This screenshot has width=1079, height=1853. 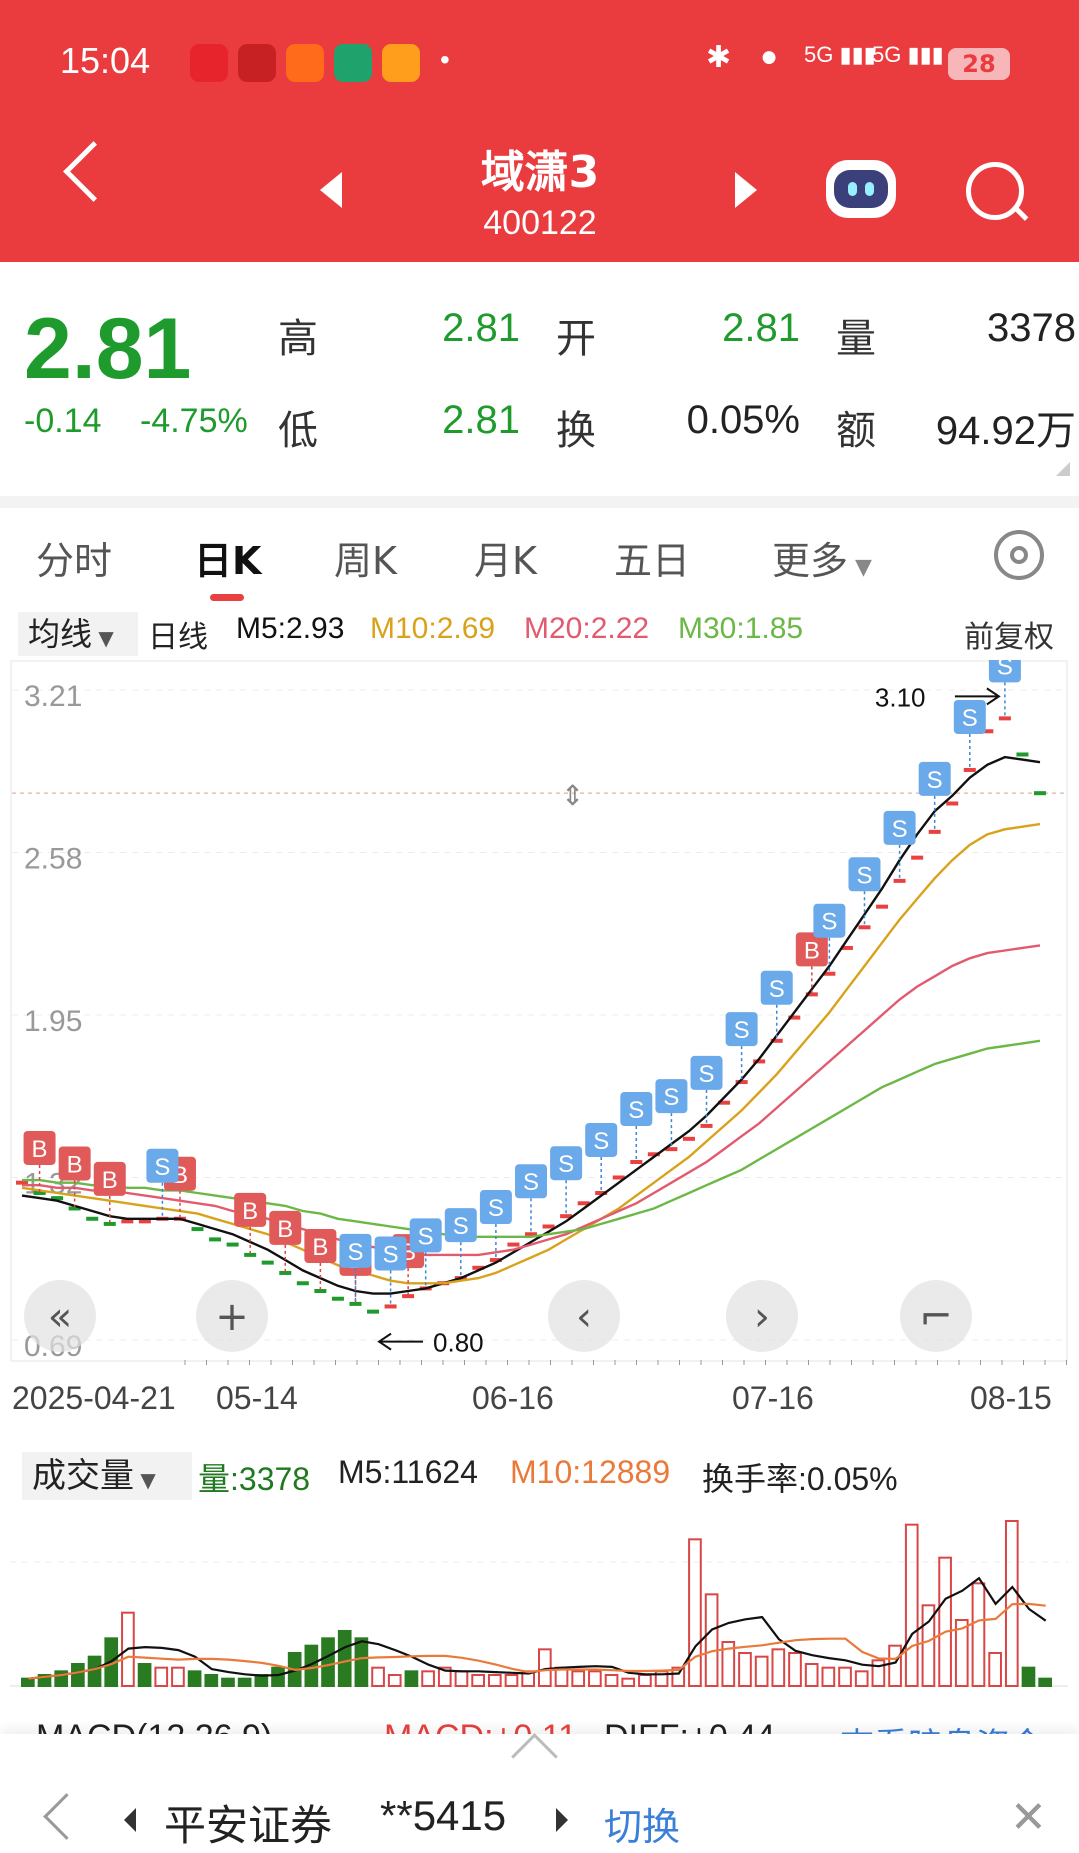 What do you see at coordinates (861, 189) in the screenshot?
I see `ai-robot-icon` at bounding box center [861, 189].